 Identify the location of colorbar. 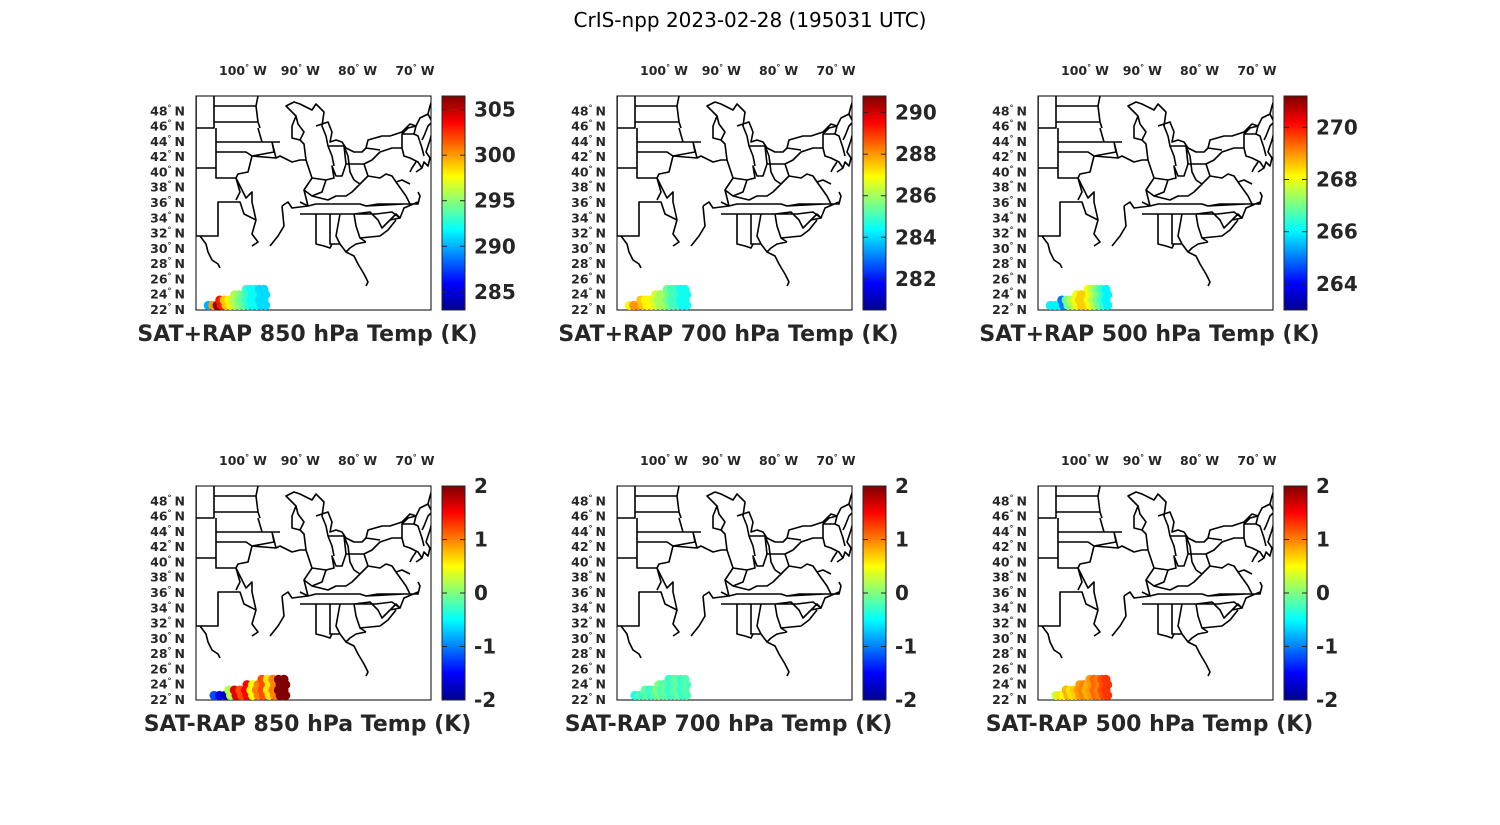
(1295, 203).